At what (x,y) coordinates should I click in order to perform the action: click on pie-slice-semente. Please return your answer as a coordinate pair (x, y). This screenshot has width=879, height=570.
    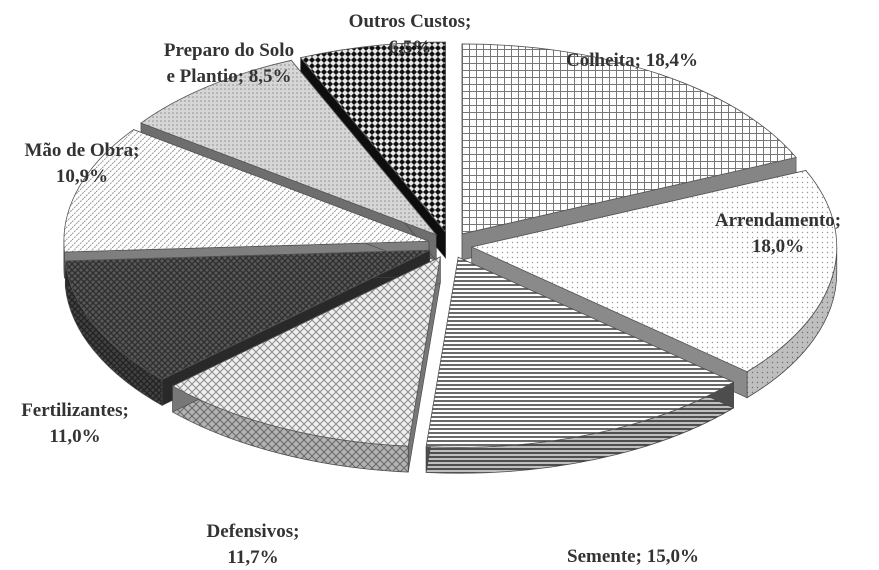
    Looking at the image, I should click on (580, 365).